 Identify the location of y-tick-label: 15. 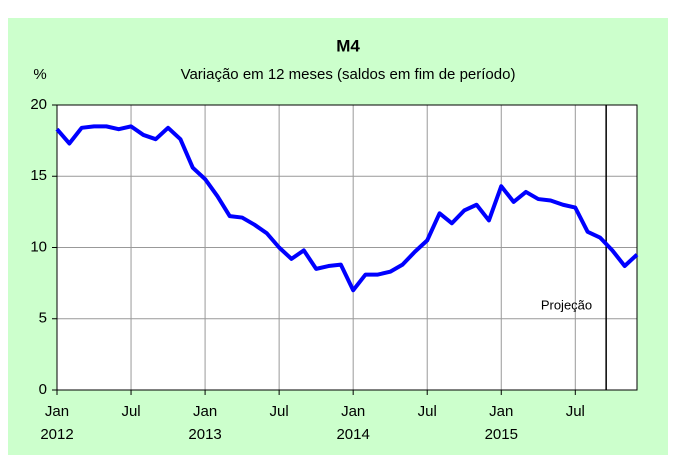
(38, 175).